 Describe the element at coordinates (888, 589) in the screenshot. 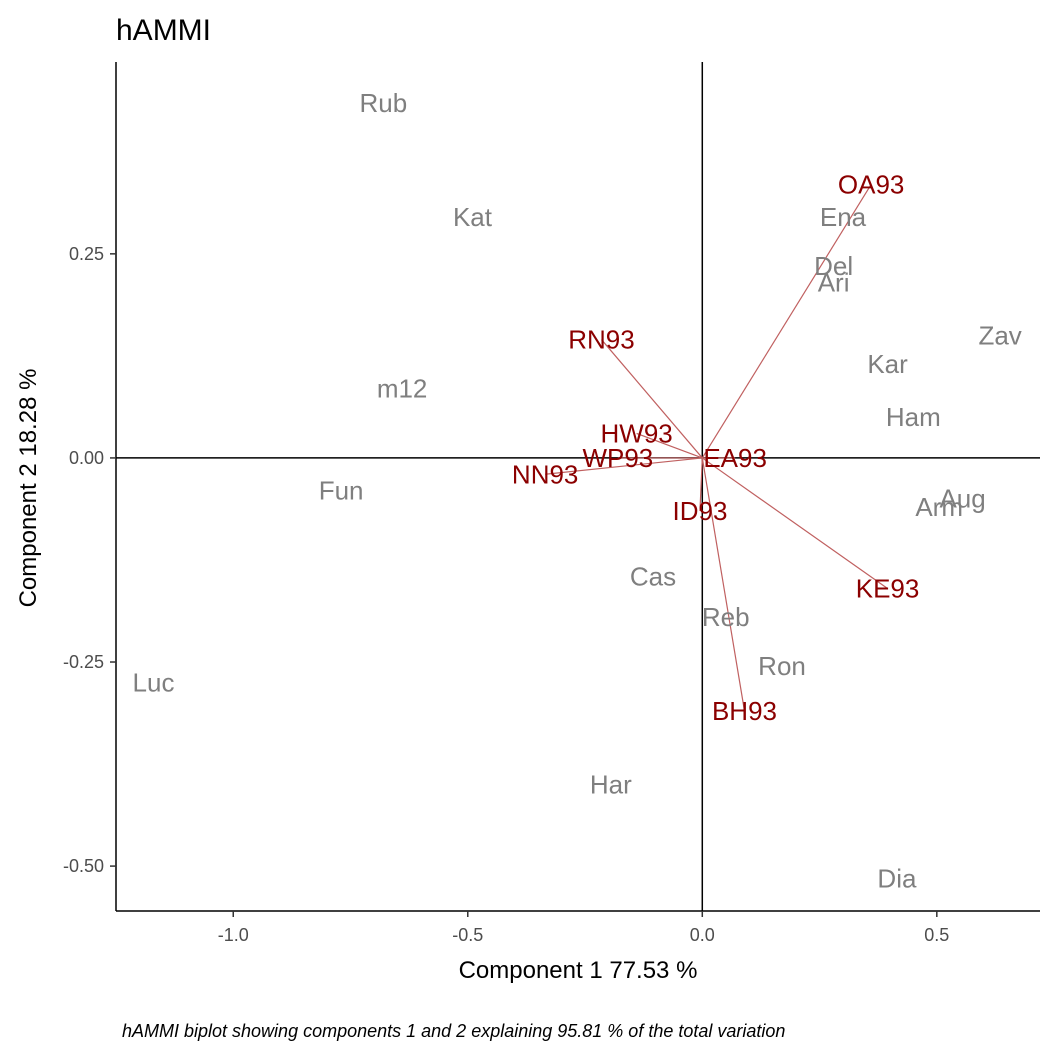

I see `environment-label-ke93: KE93` at that location.